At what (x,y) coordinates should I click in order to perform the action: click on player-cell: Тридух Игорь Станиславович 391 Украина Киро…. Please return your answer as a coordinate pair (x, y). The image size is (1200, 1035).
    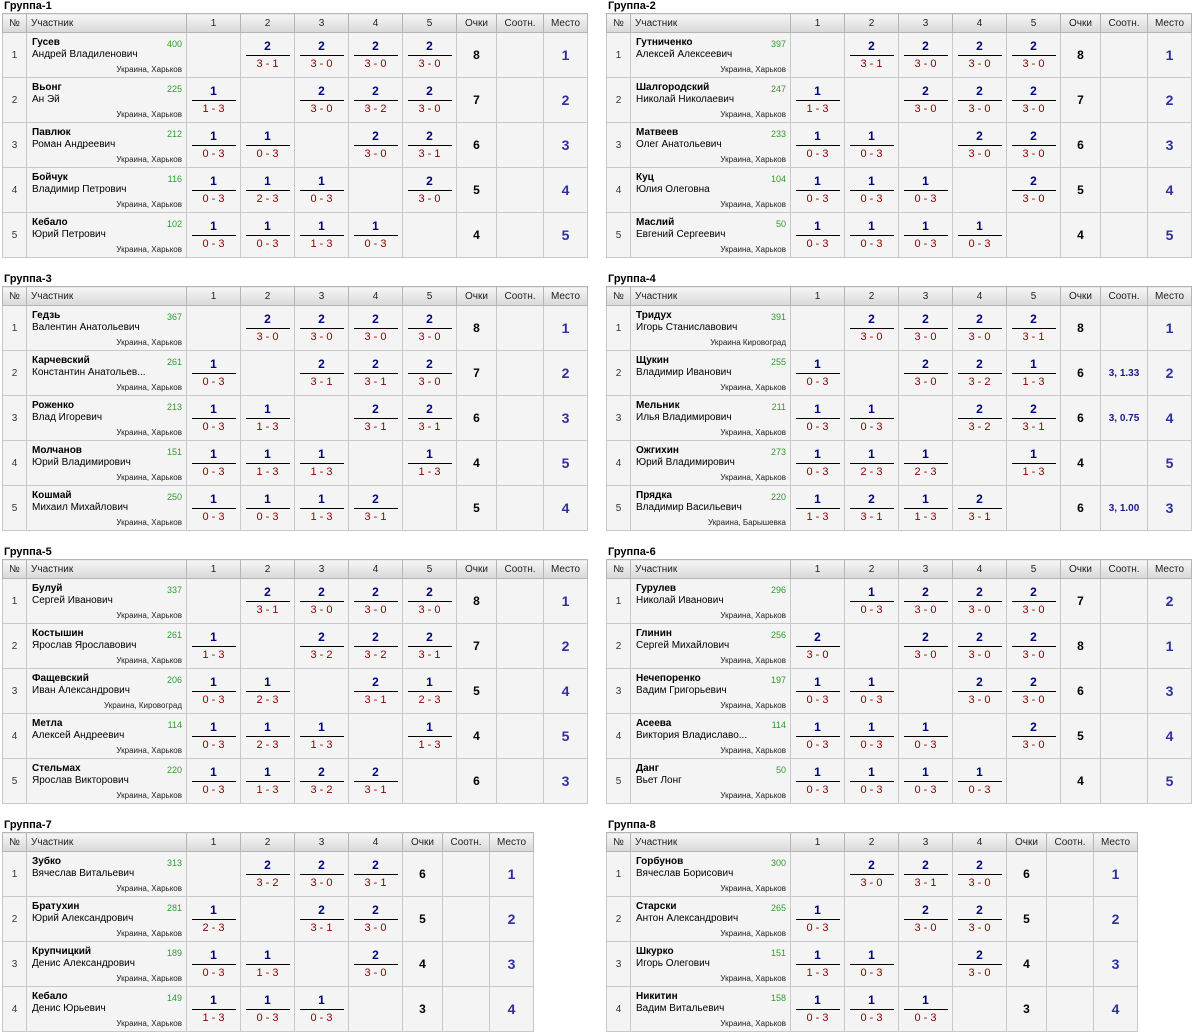
    Looking at the image, I should click on (710, 328).